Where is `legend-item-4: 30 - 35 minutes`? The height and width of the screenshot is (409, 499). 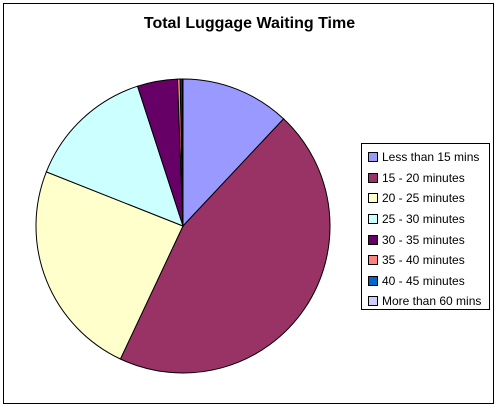 legend-item-4: 30 - 35 minutes is located at coordinates (428, 239).